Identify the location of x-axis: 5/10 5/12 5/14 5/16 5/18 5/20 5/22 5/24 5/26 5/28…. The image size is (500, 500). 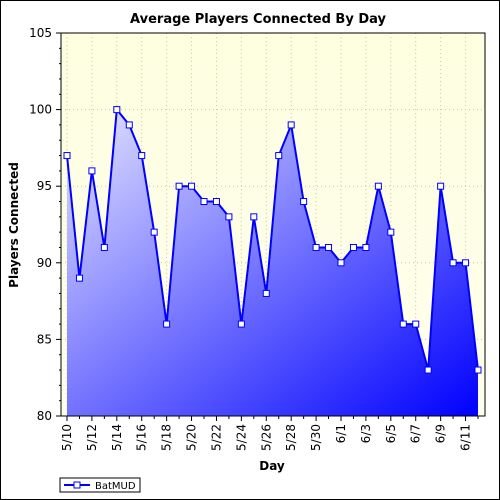
(269, 433).